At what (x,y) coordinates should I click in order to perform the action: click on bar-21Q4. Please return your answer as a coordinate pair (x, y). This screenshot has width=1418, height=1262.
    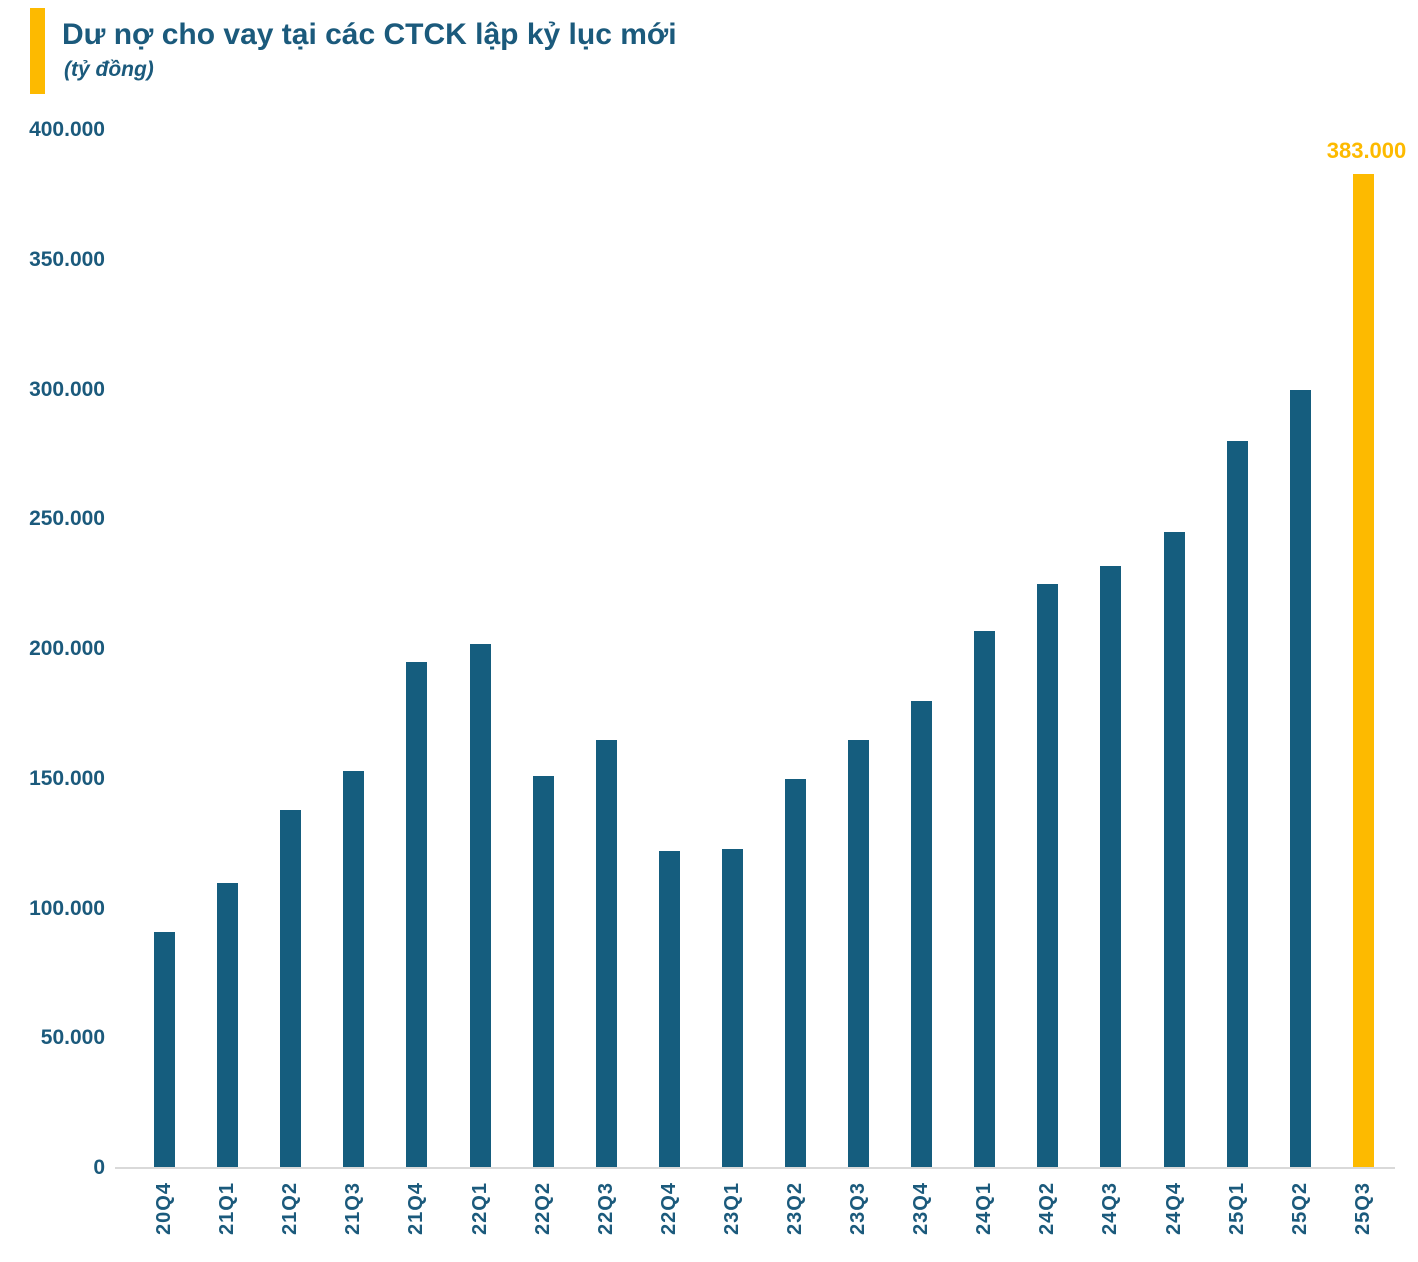
    Looking at the image, I should click on (417, 914).